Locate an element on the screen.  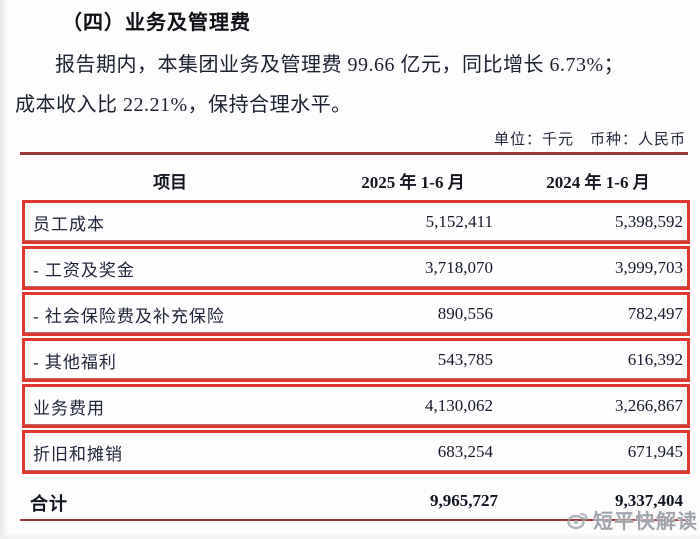
total-value-2025: 9,965,727 is located at coordinates (464, 500).